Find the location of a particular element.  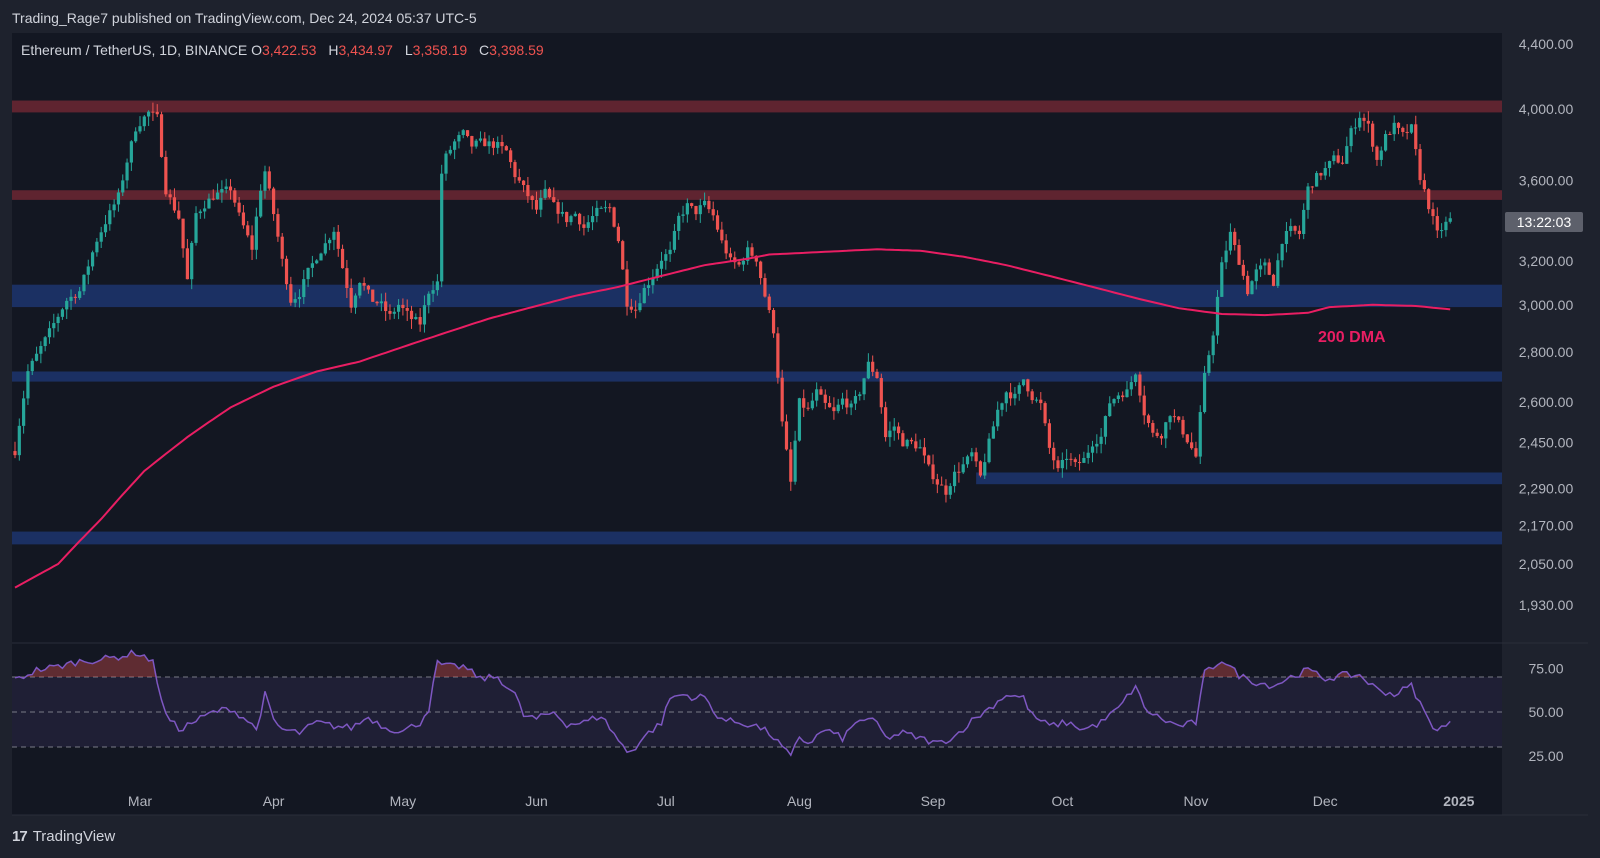

time-tick-label: Jul is located at coordinates (666, 801).